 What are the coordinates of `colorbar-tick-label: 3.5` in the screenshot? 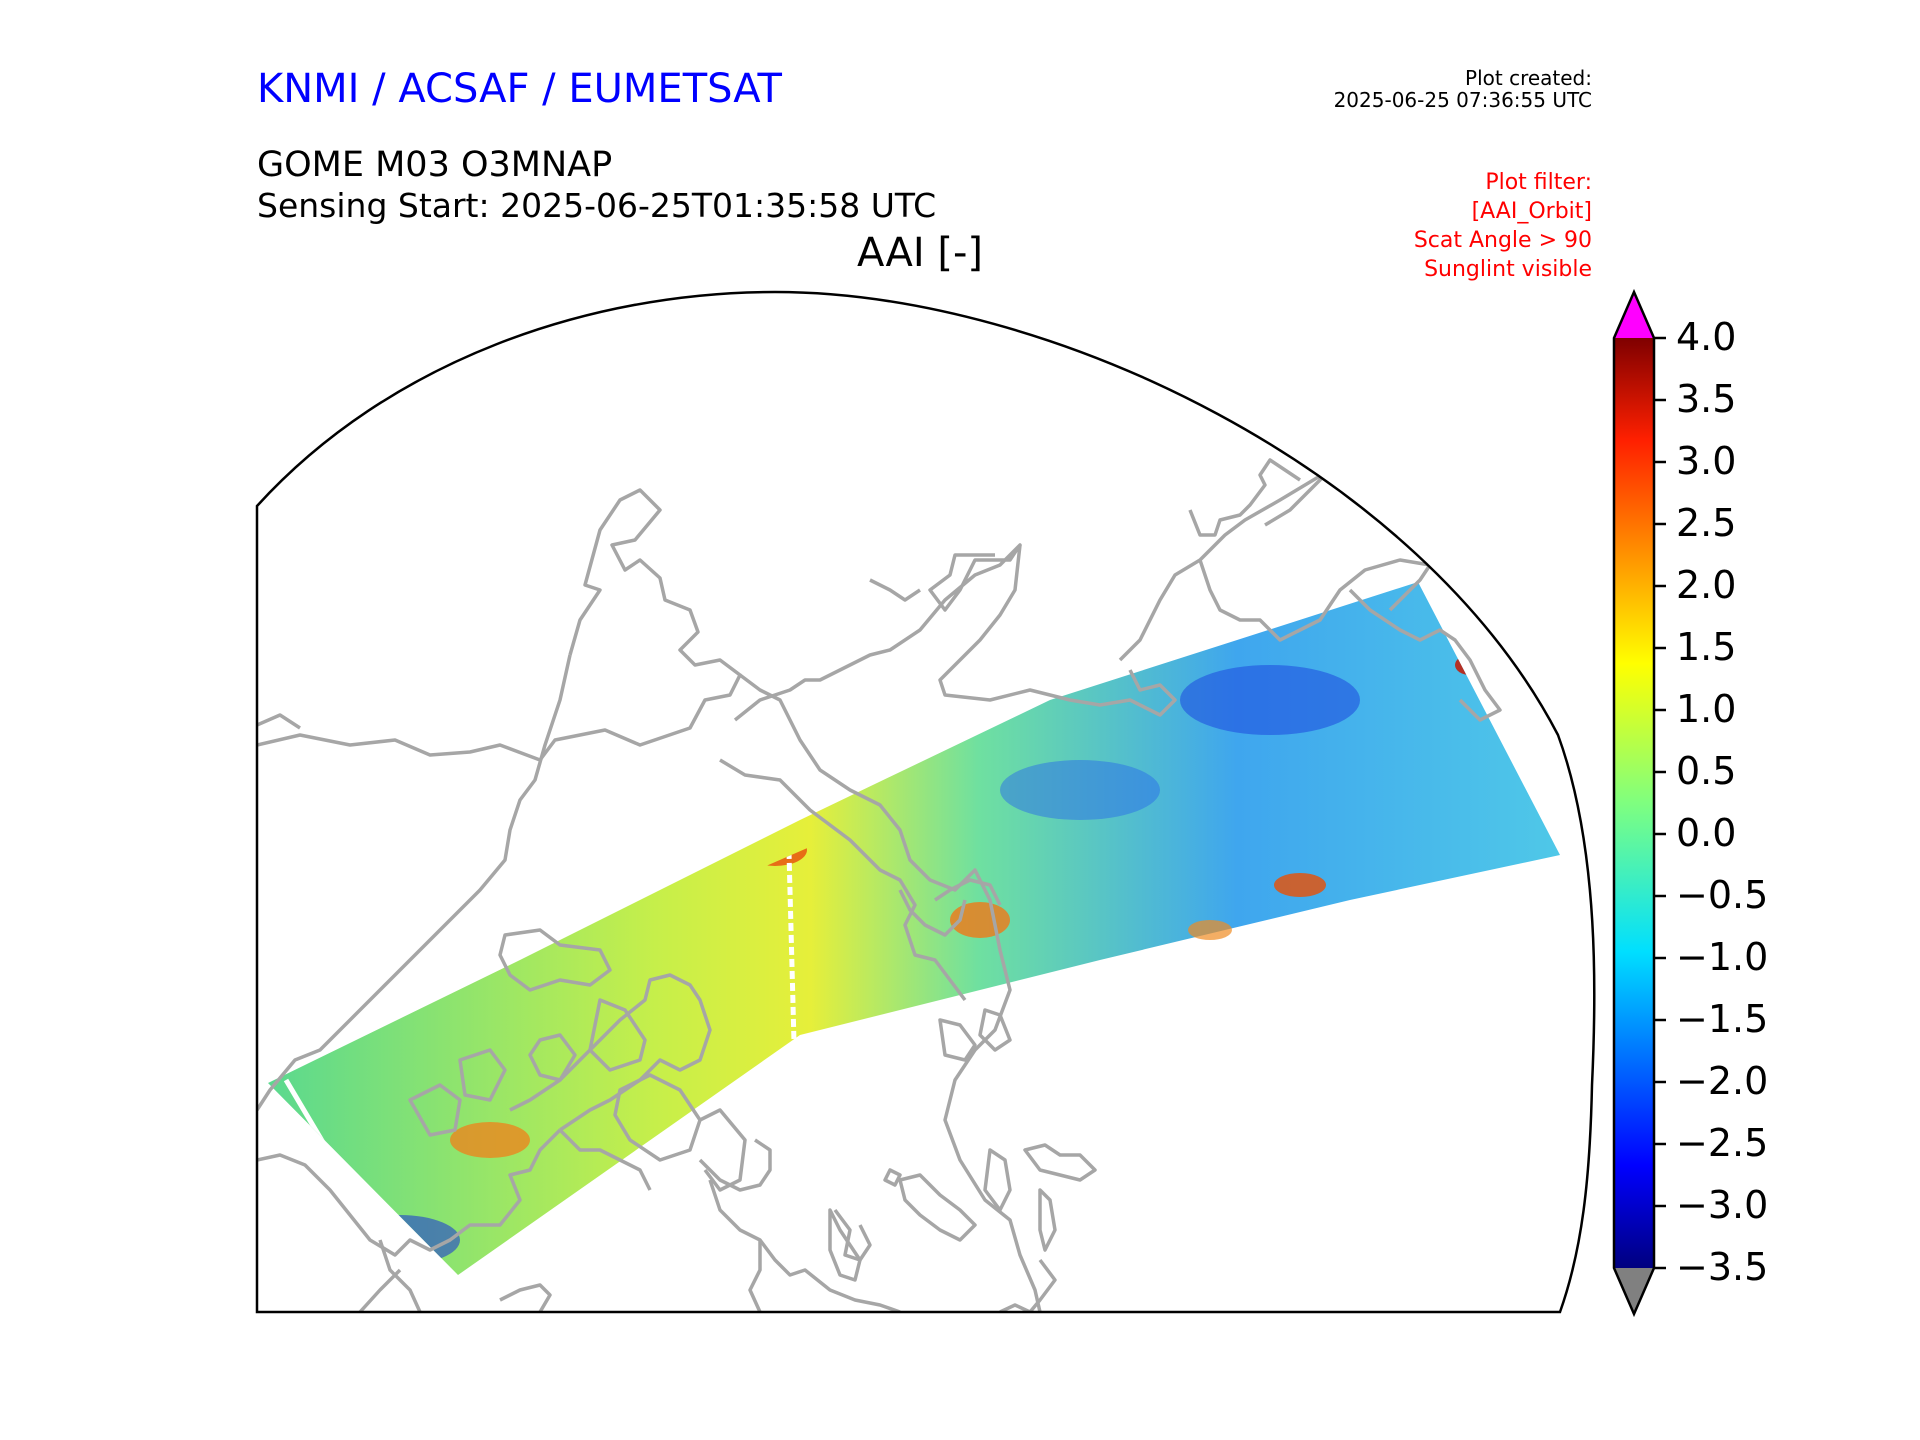 It's located at (1706, 399).